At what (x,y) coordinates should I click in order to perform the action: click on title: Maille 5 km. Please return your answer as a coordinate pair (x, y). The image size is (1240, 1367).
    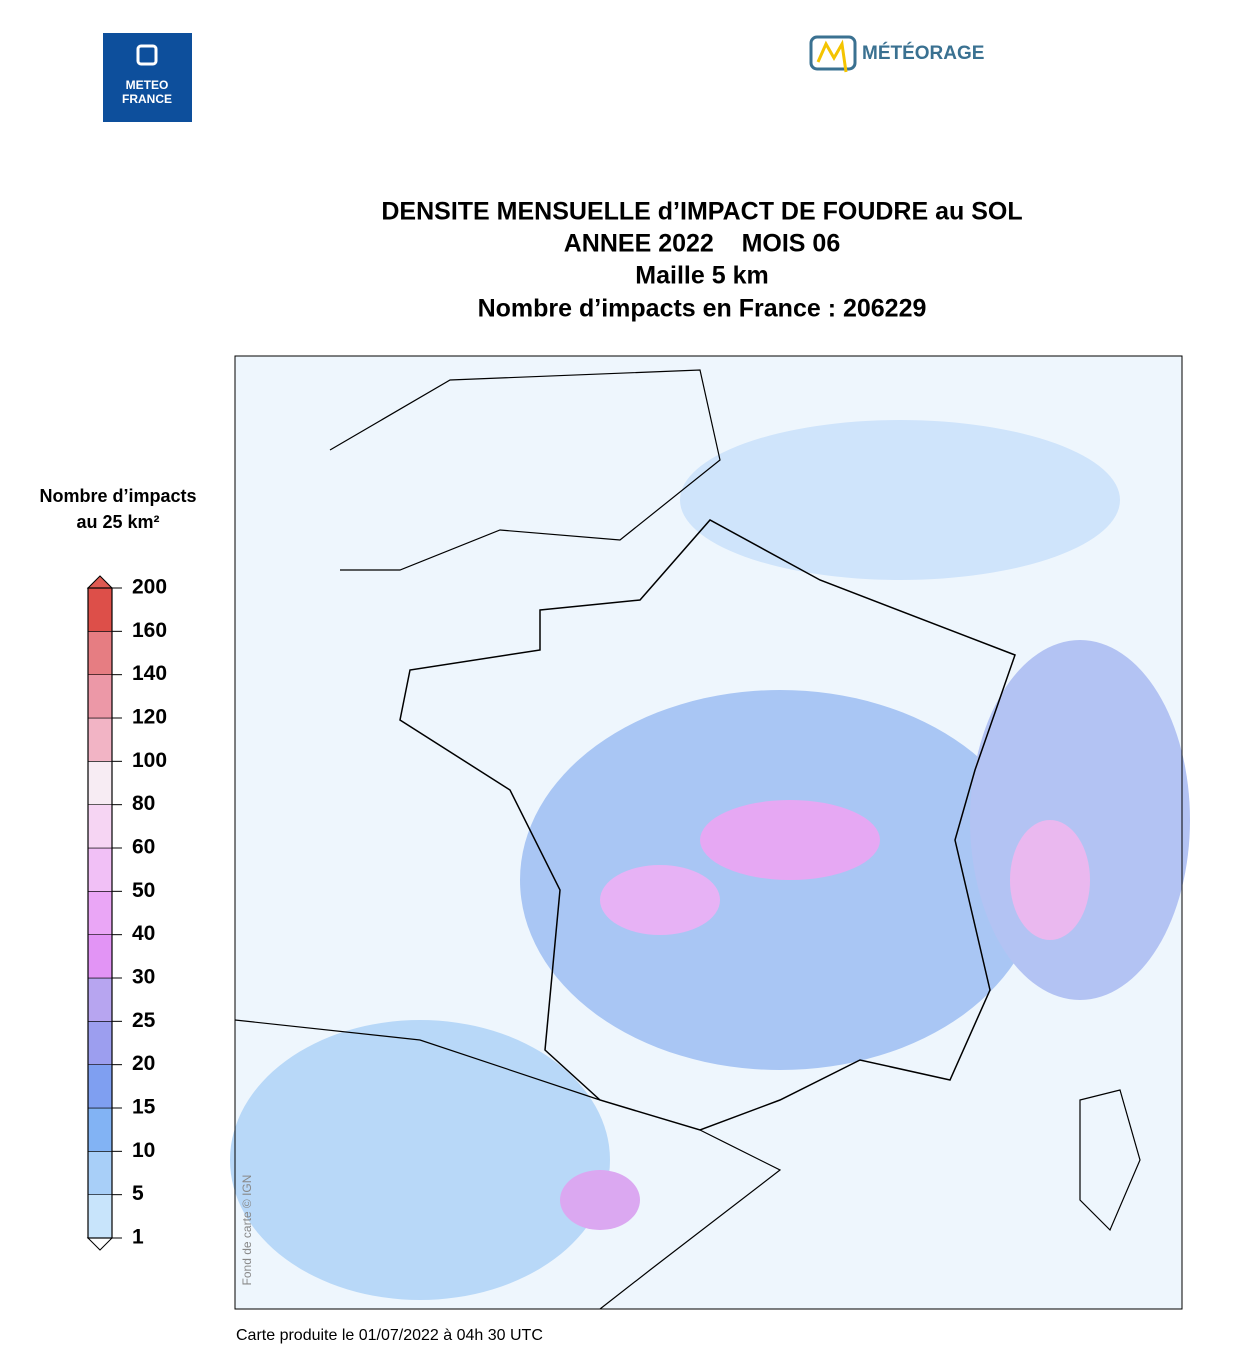
    Looking at the image, I should click on (701, 276).